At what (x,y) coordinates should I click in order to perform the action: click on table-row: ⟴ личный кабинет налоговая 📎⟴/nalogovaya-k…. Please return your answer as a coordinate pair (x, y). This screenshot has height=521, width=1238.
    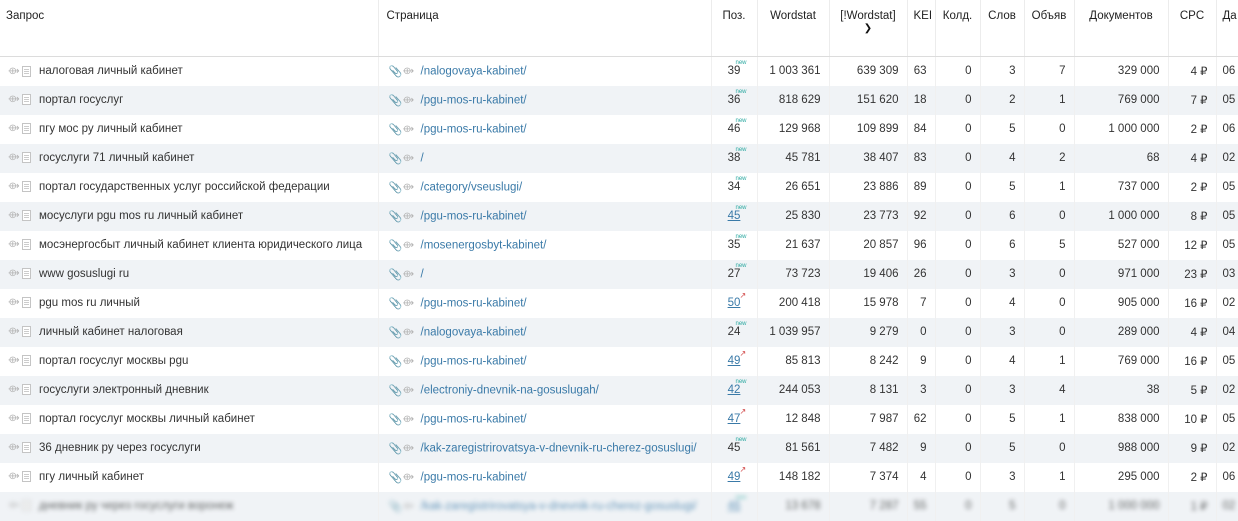
    Looking at the image, I should click on (619, 332).